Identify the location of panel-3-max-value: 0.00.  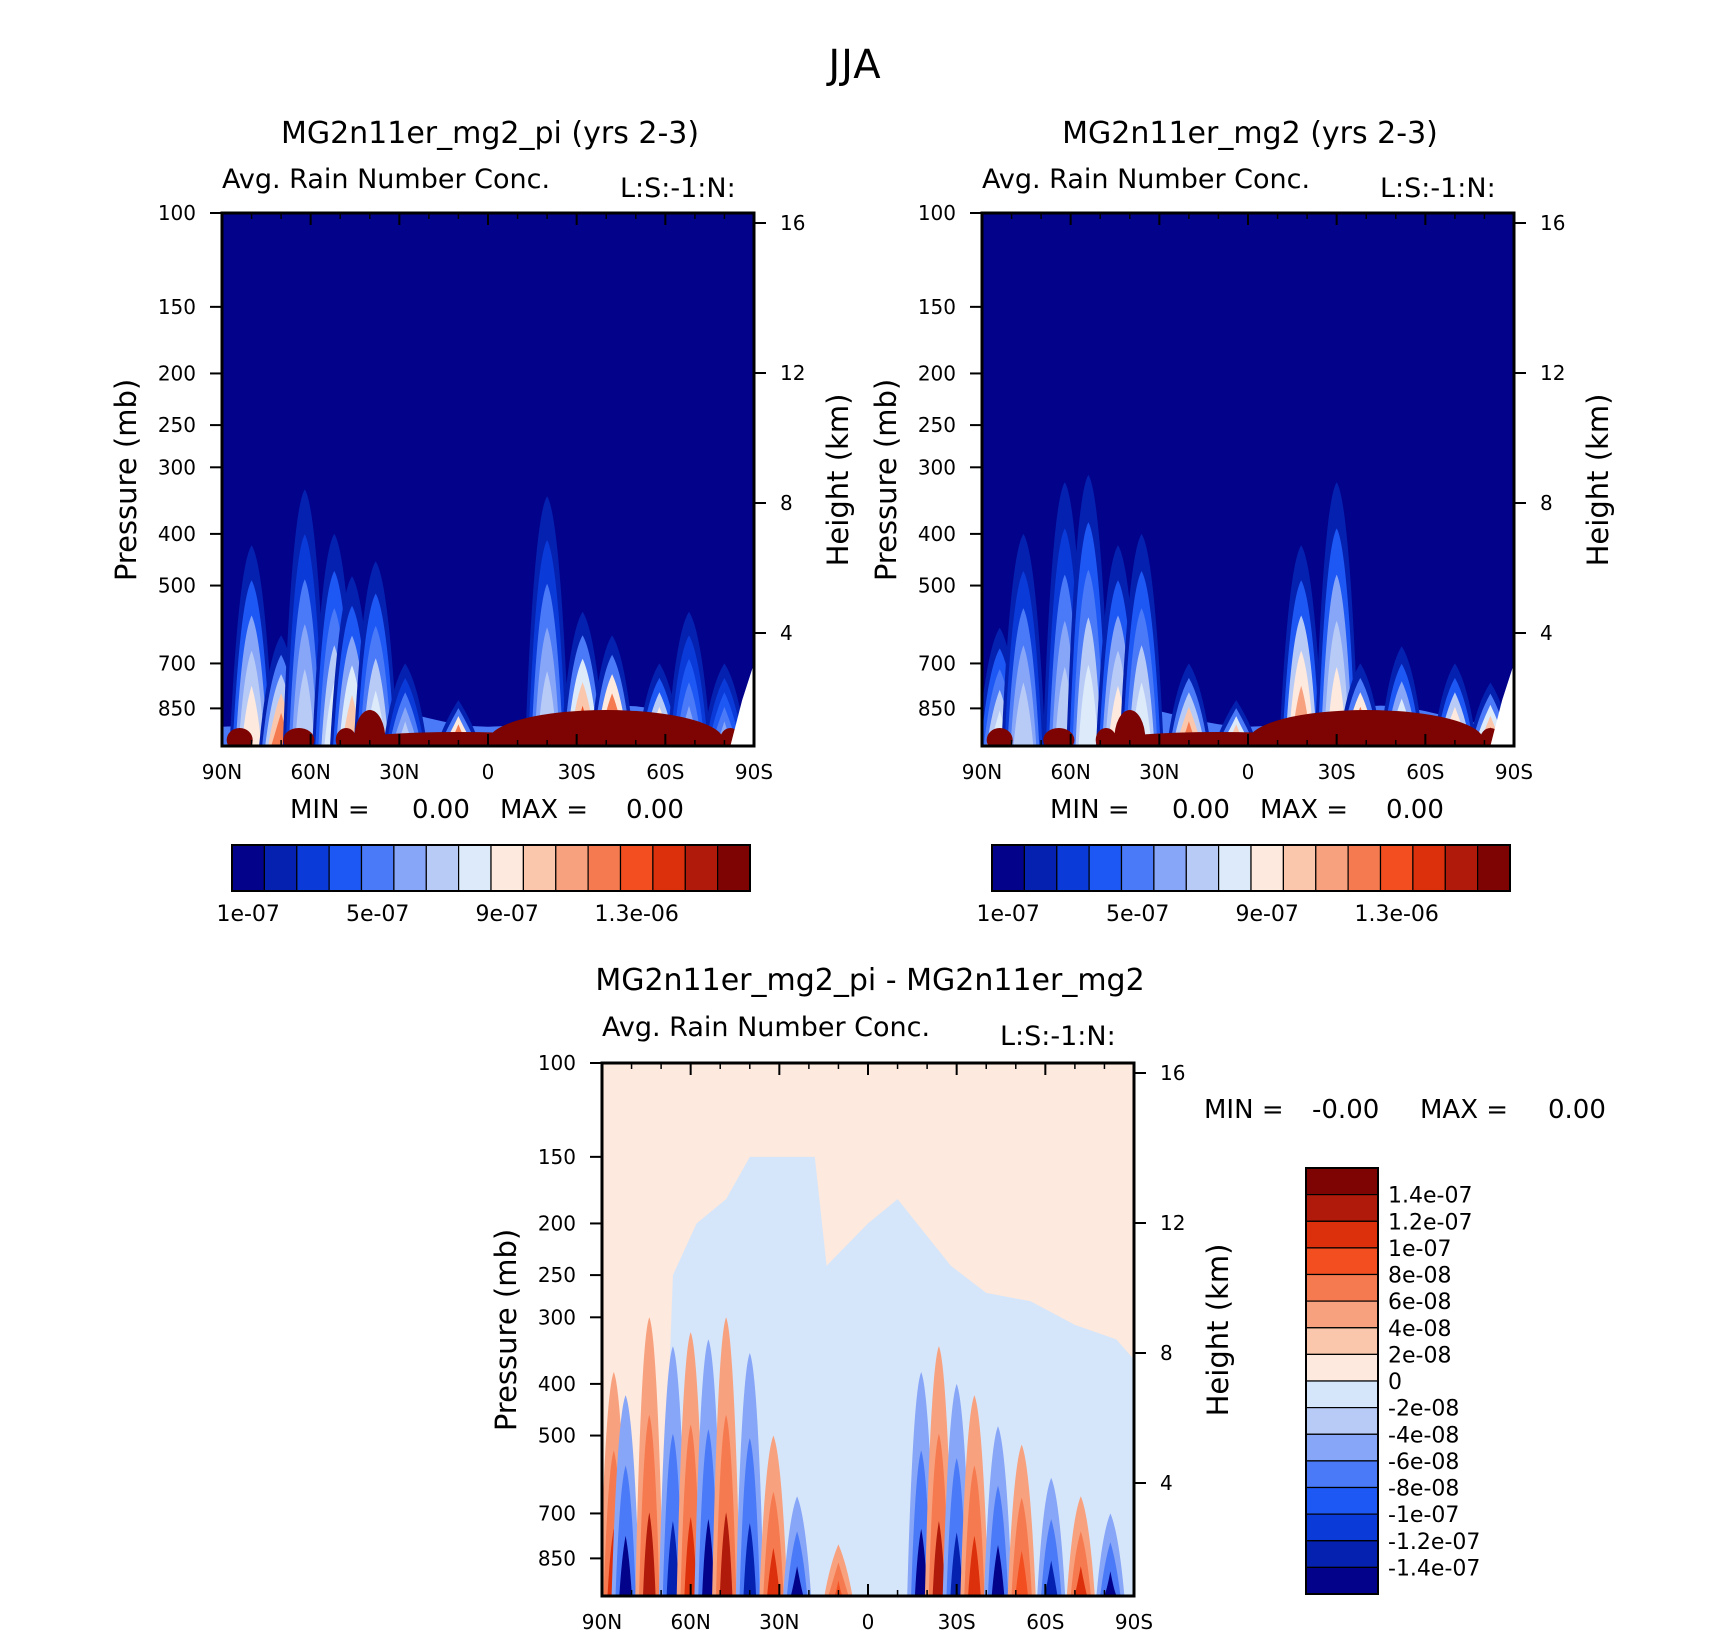
(1577, 1110).